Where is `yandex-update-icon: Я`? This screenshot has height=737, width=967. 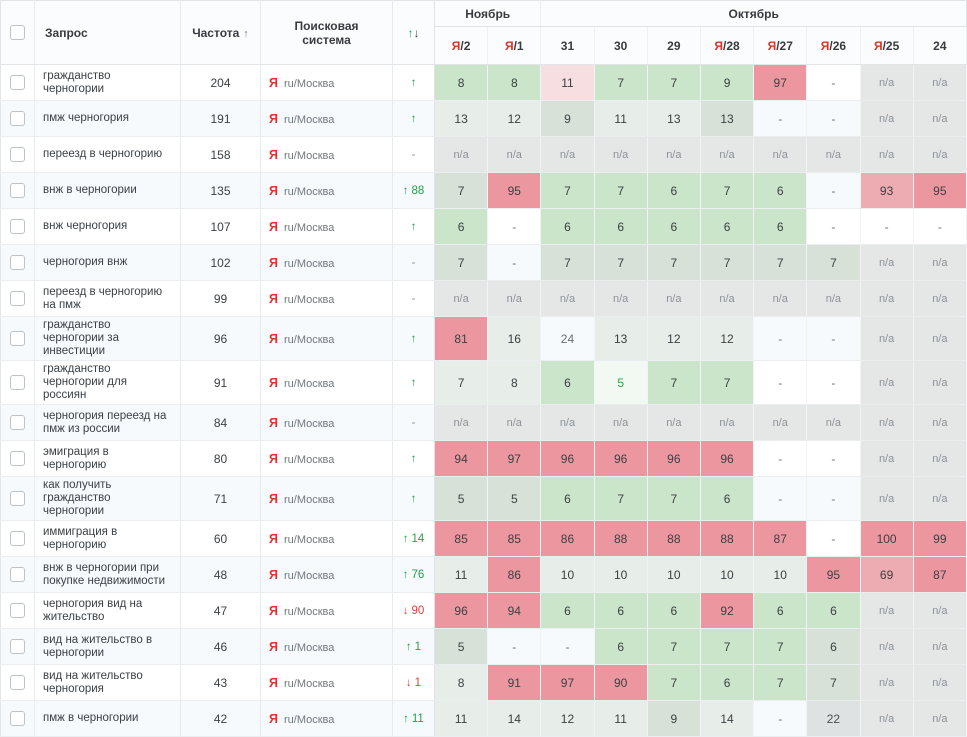
yandex-update-icon: Я is located at coordinates (718, 45).